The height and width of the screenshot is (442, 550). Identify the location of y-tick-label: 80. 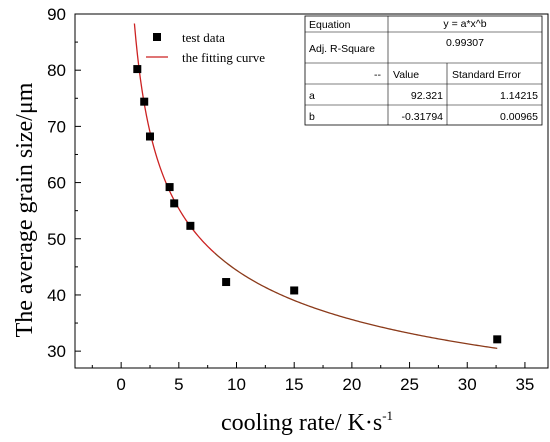
(56, 70).